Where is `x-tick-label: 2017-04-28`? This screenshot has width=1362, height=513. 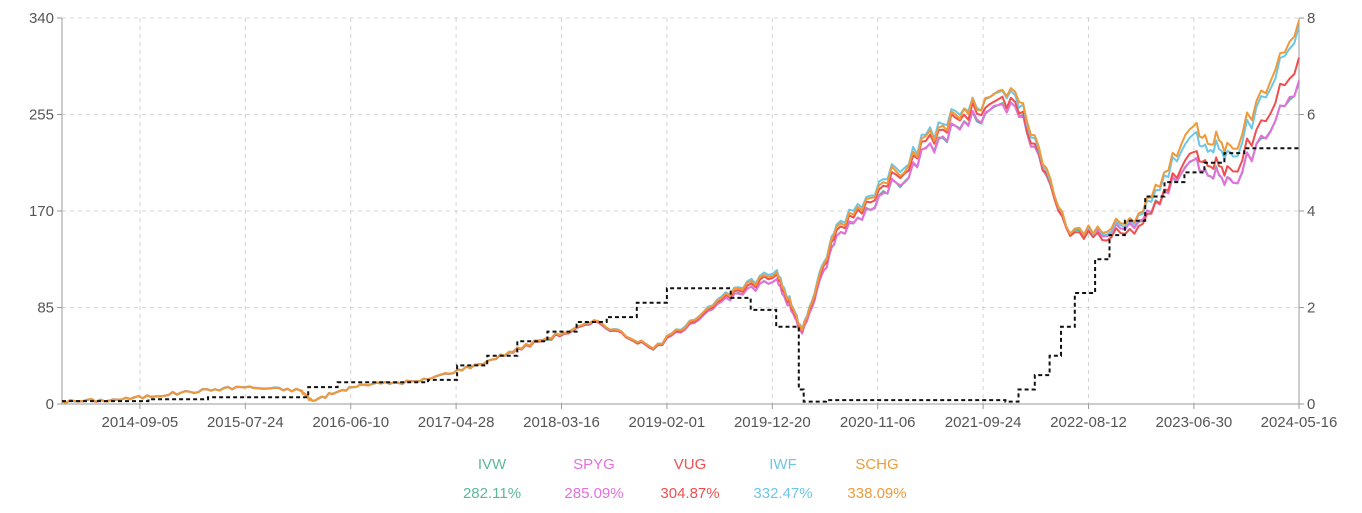
x-tick-label: 2017-04-28 is located at coordinates (456, 422).